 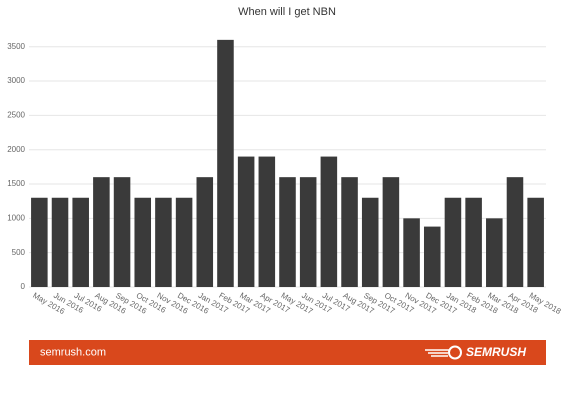 I want to click on y-tick-label: 2000, so click(x=16, y=149).